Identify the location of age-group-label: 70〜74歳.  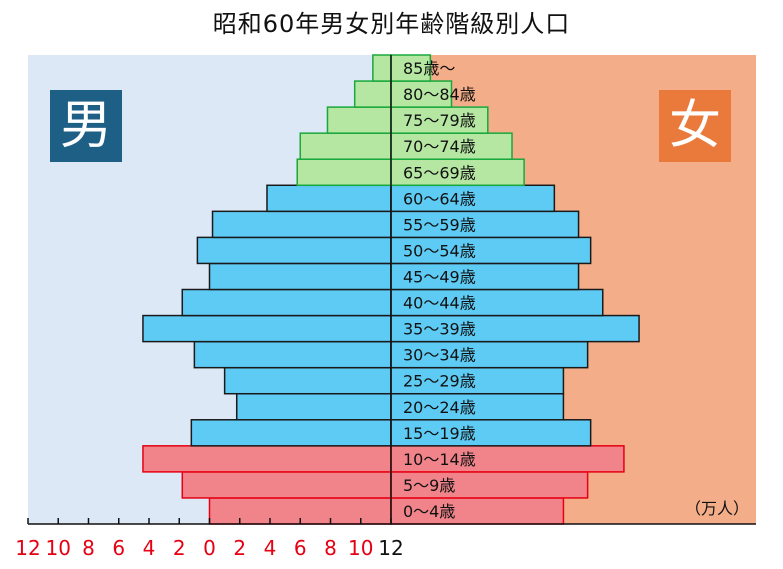
(439, 146).